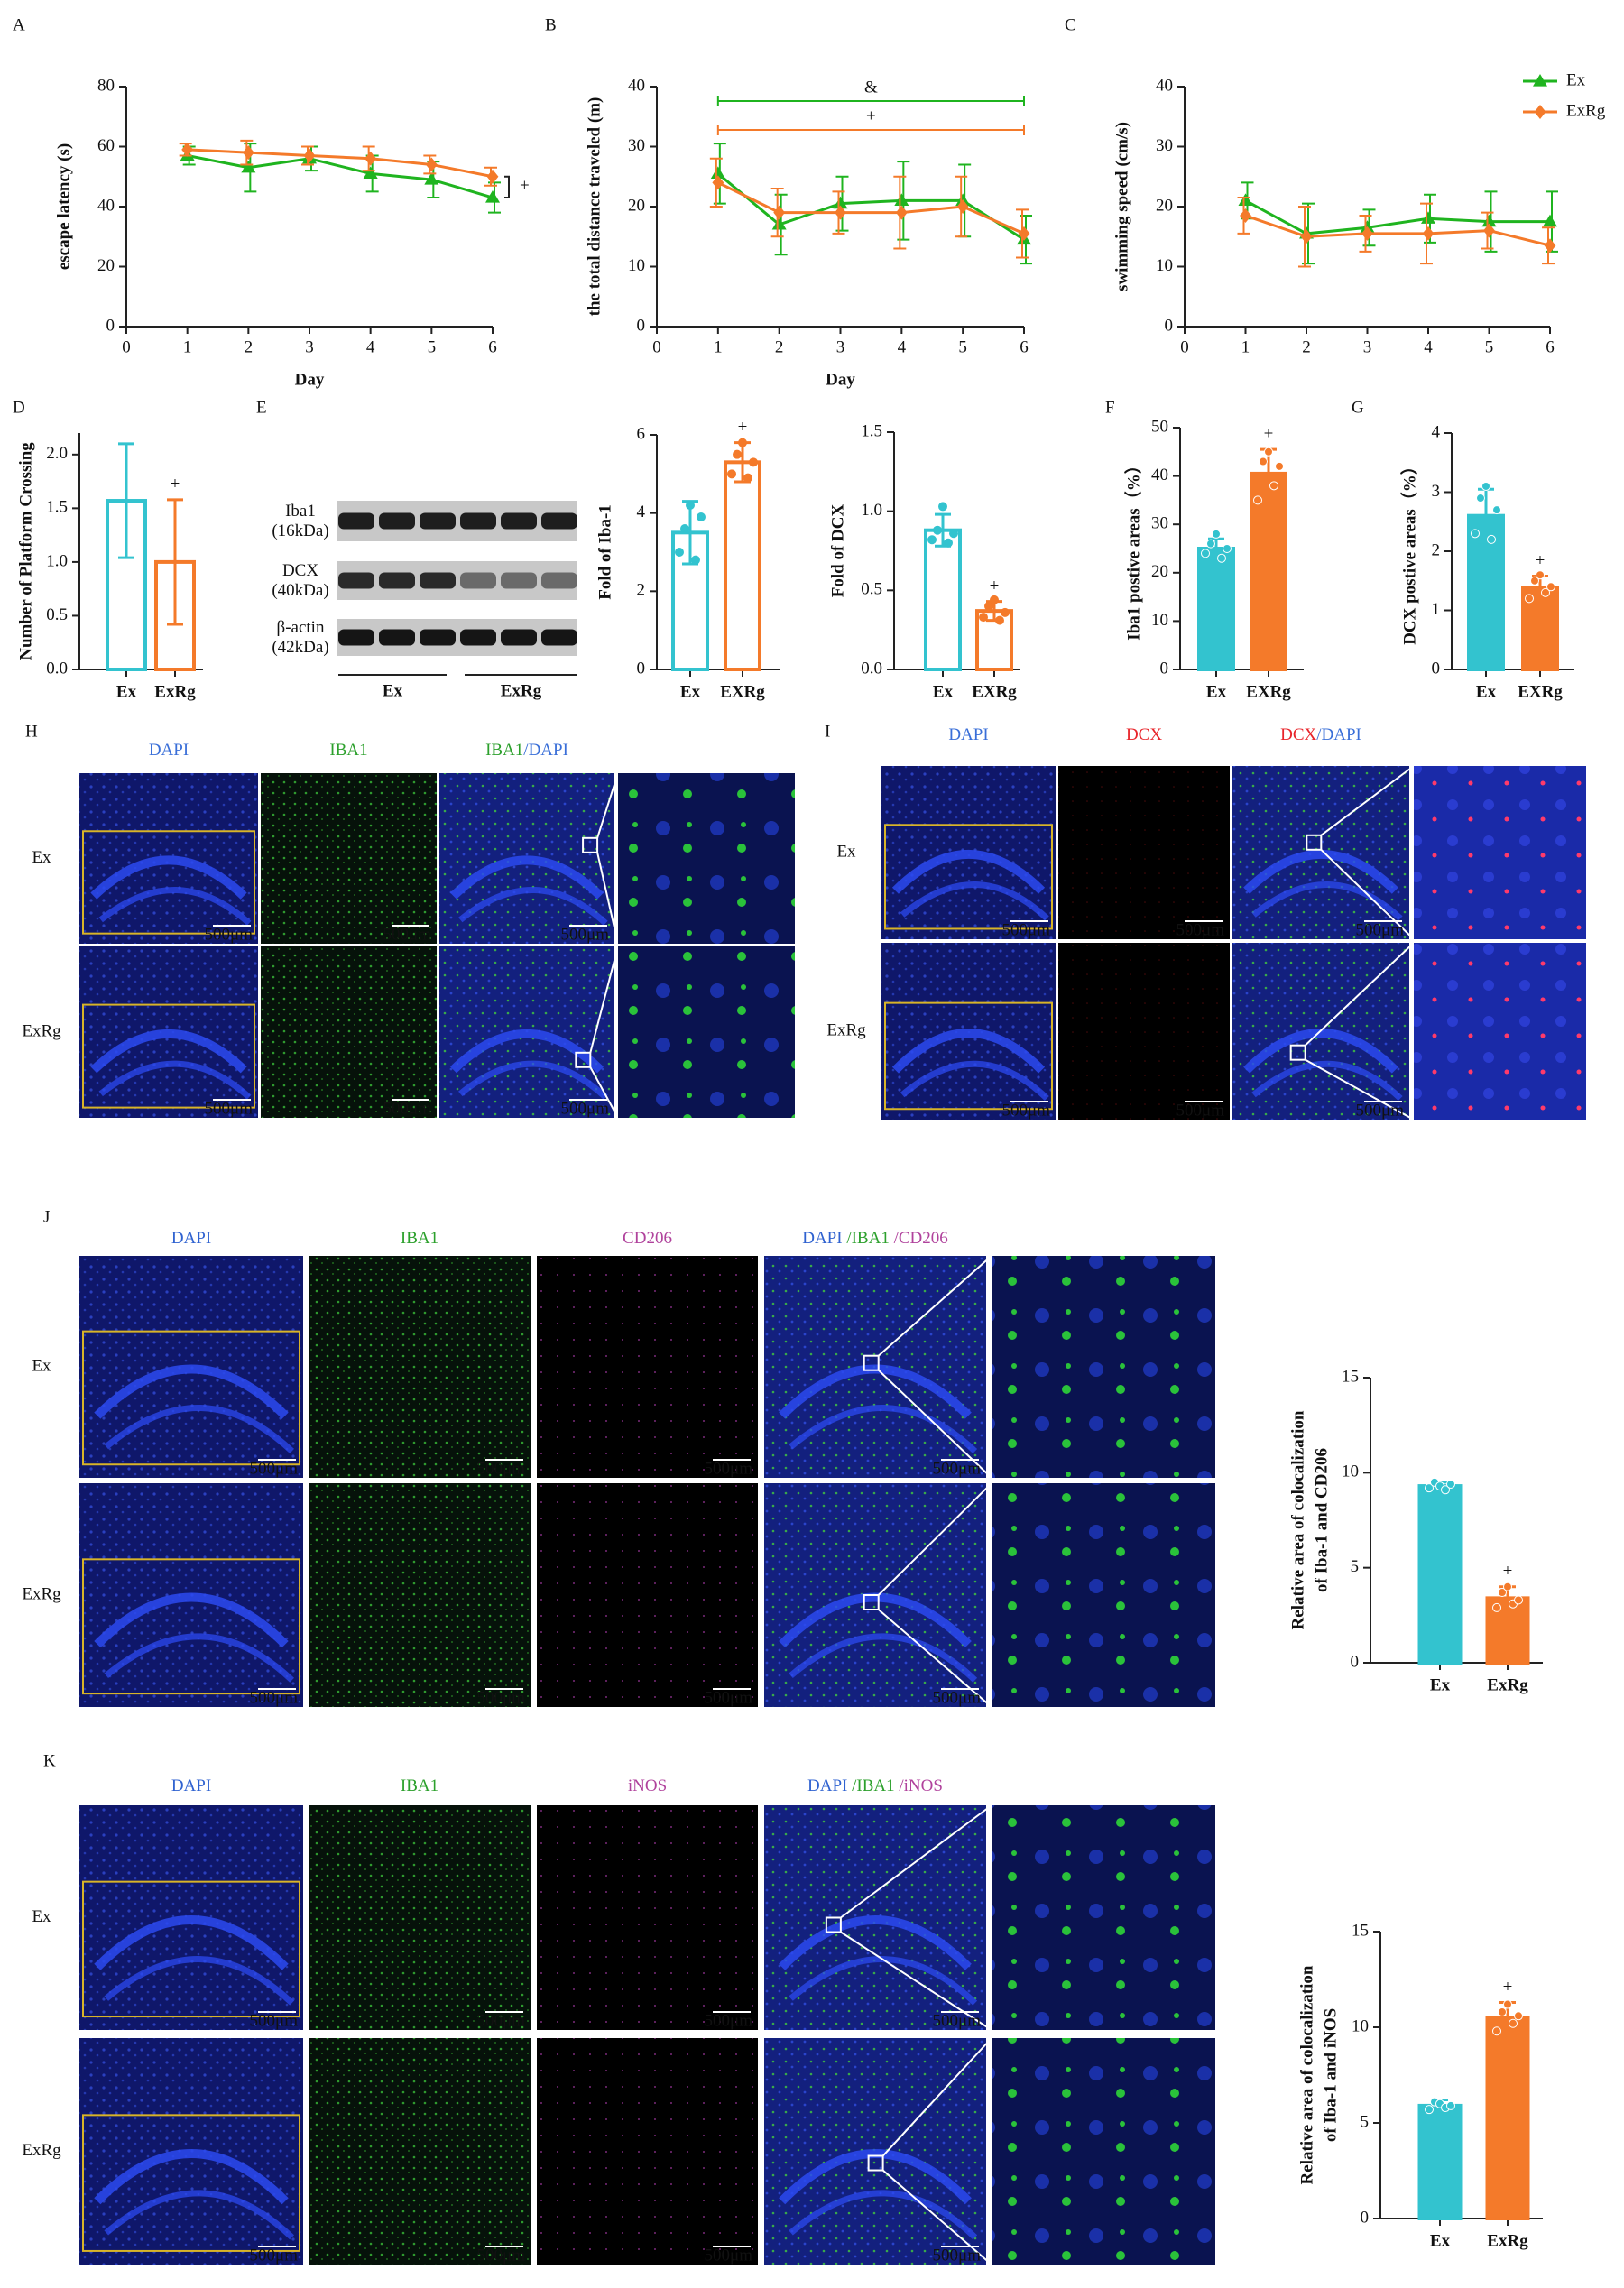  Describe the element at coordinates (310, 346) in the screenshot. I see `x-tick-label: 3` at that location.